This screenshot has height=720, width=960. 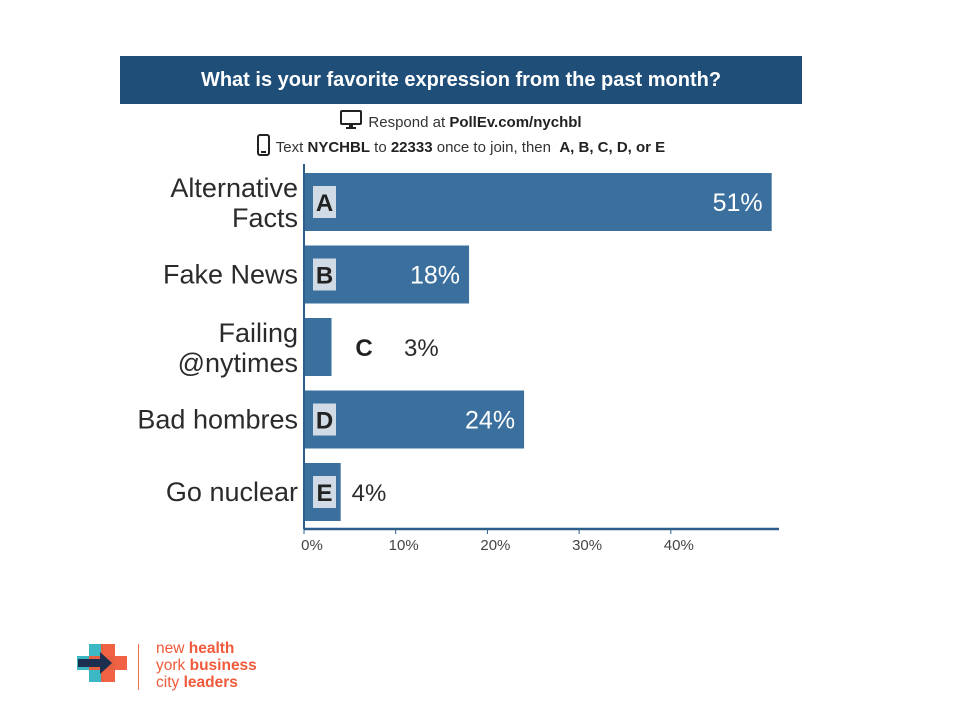 I want to click on value-label: 3%, so click(x=421, y=348).